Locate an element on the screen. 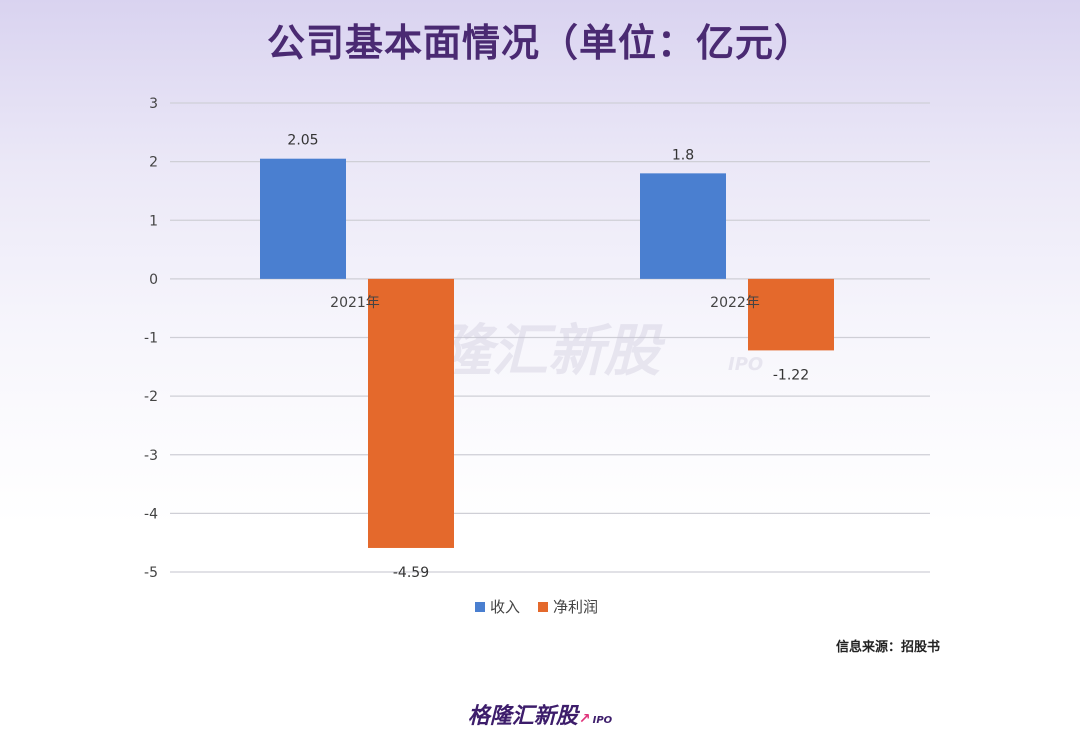 The height and width of the screenshot is (750, 1080). brand-logo: 格隆汇新股↗ IPO is located at coordinates (540, 714).